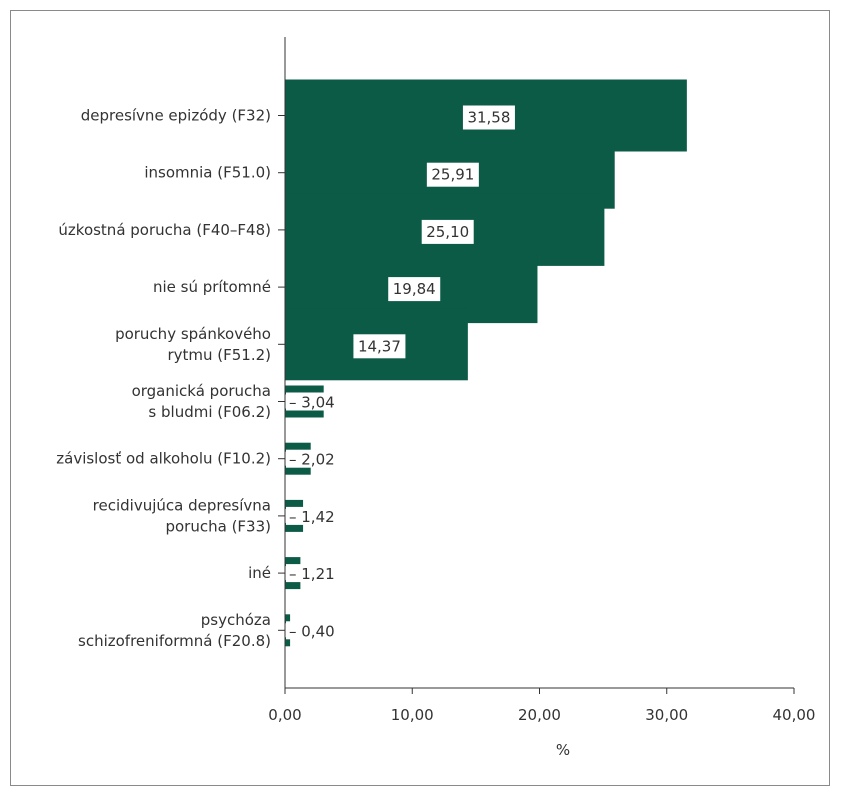 The image size is (841, 800). I want to click on value-label: 14,37, so click(379, 346).